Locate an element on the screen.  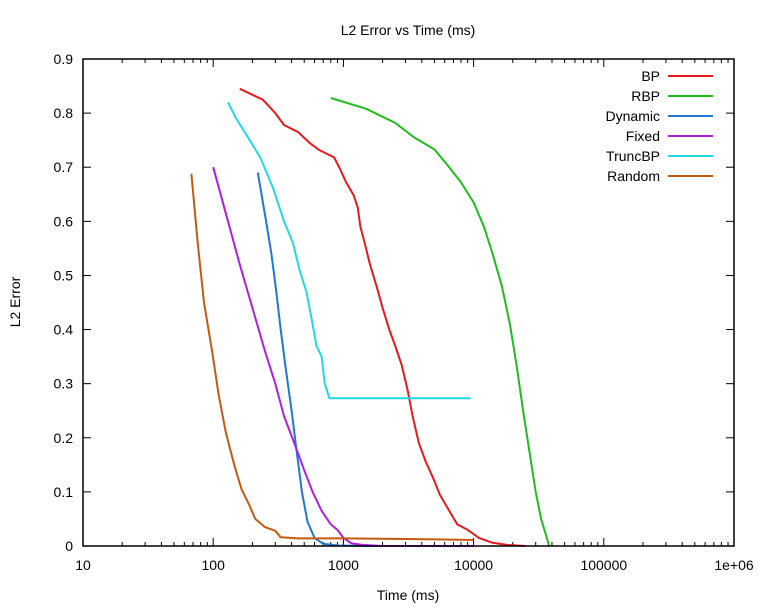
y-tick-label: 0 is located at coordinates (69, 546).